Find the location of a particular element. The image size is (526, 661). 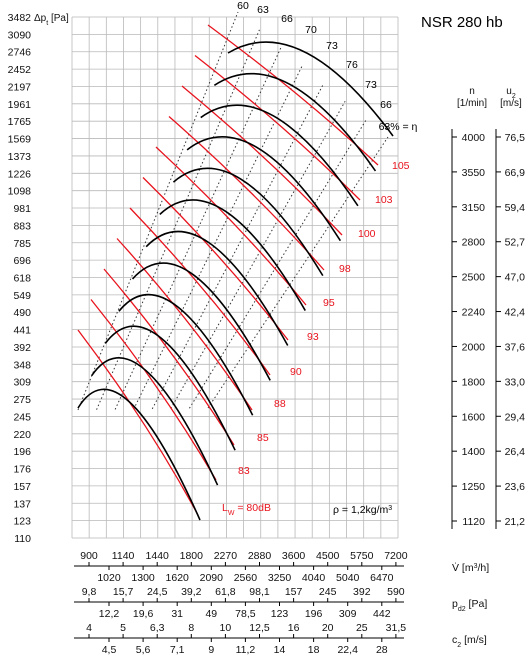

bottom-scale-value: 1140 is located at coordinates (123, 556).